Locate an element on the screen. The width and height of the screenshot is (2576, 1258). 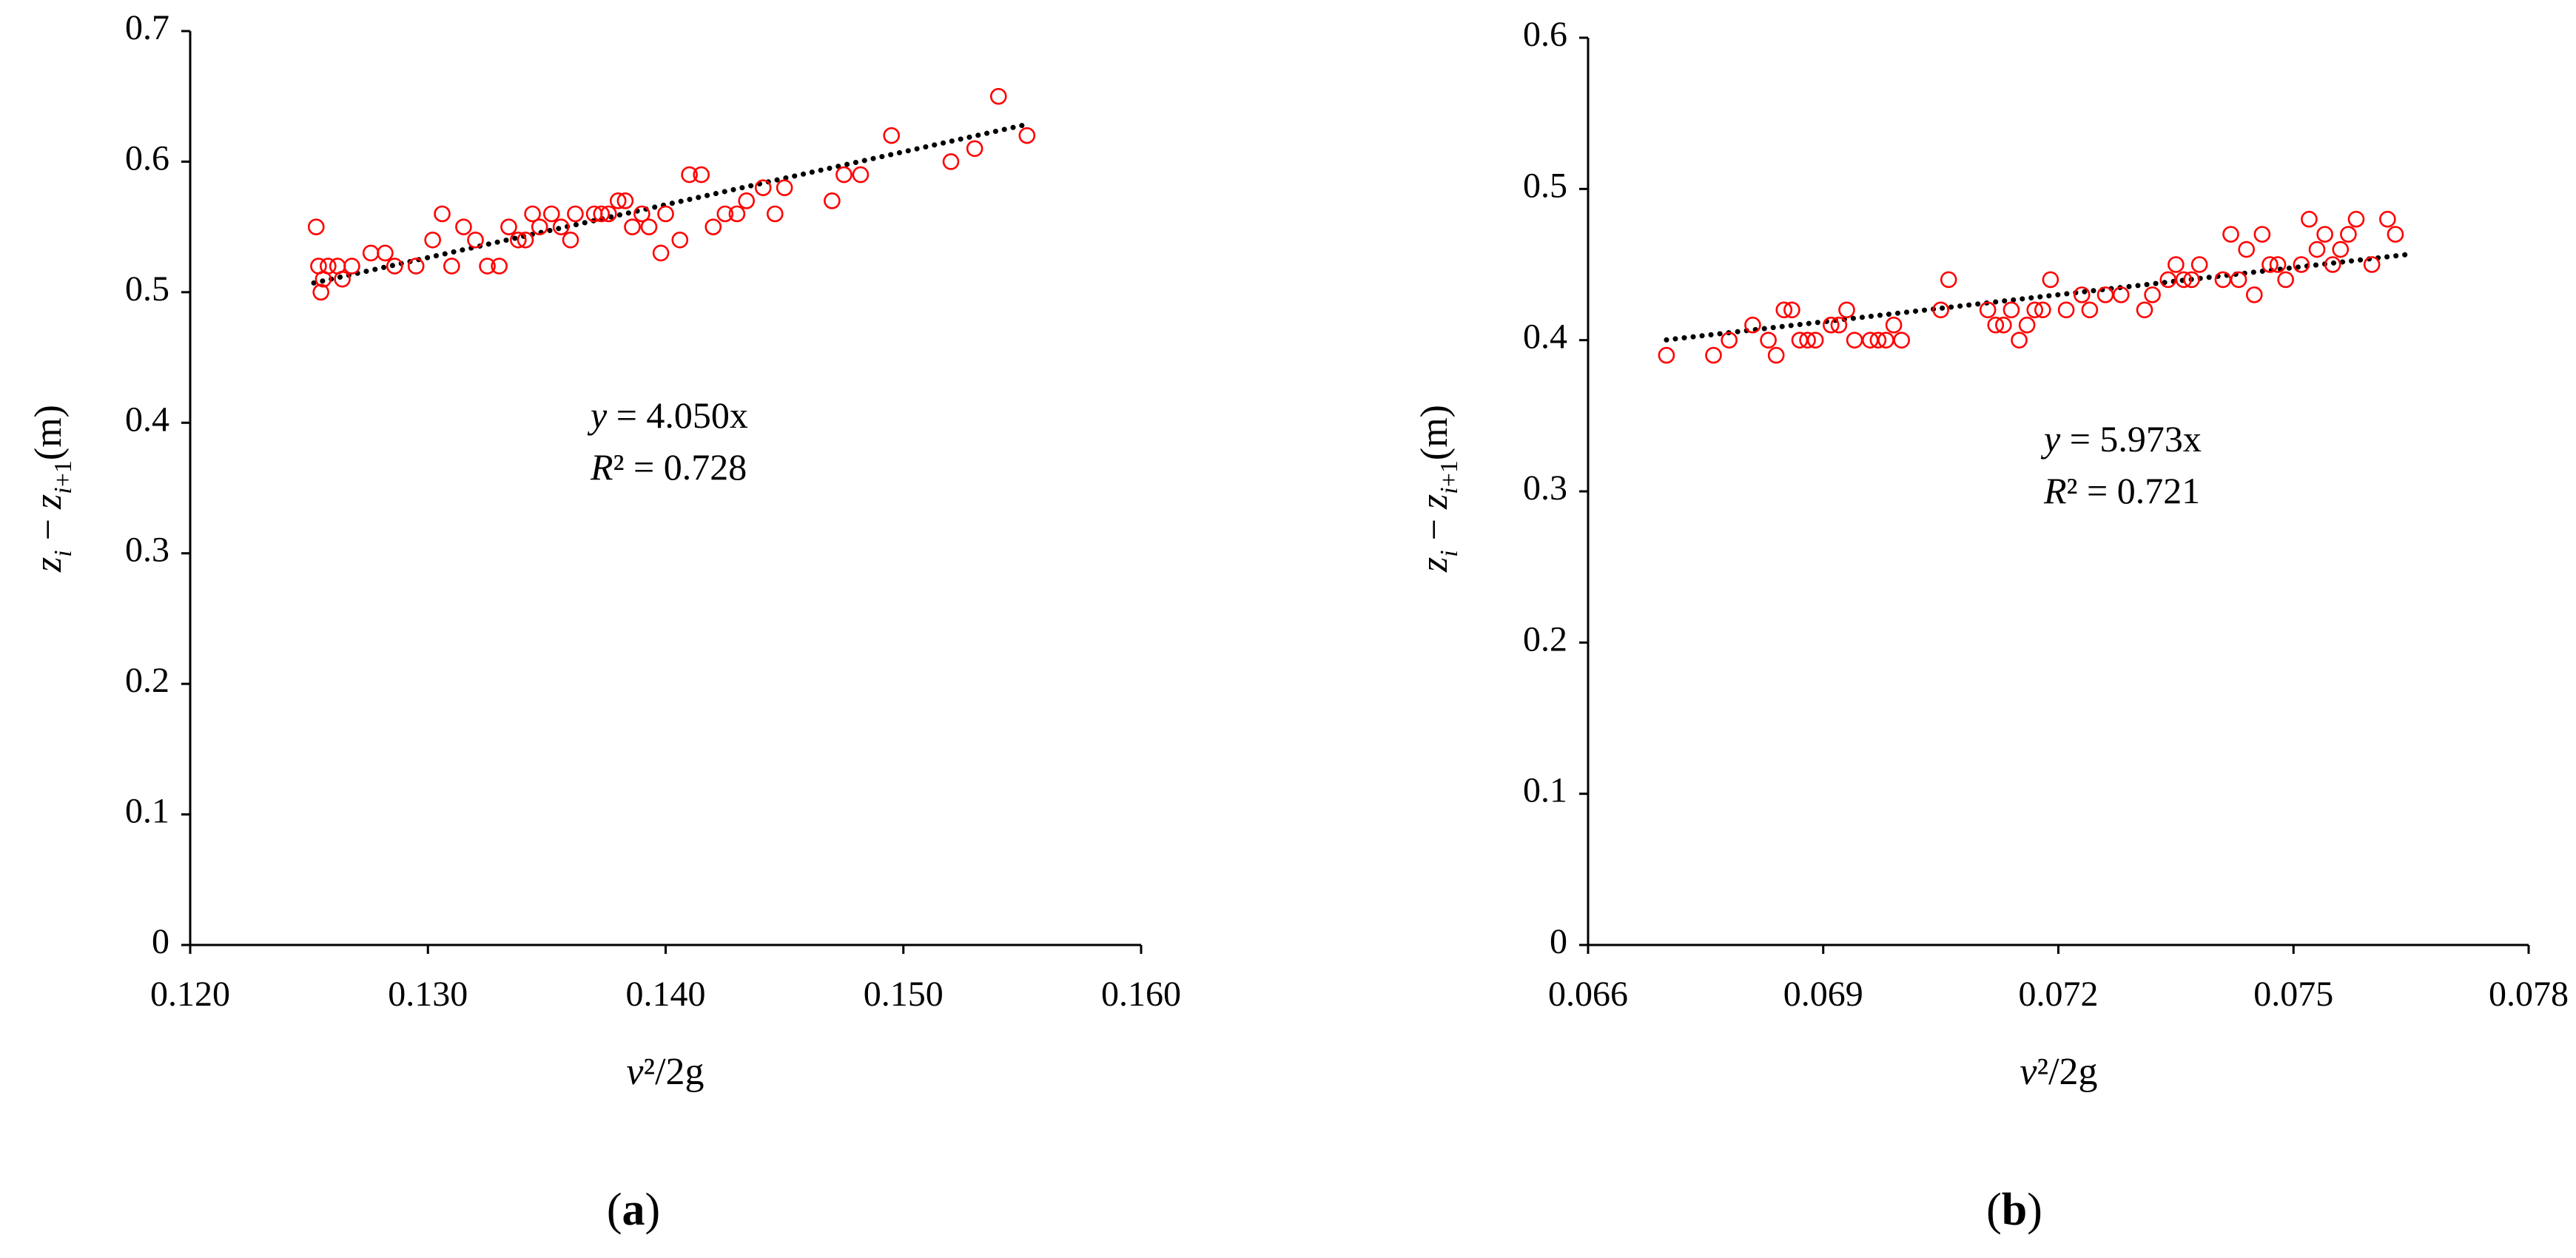
equation-label: y = 4.050x is located at coordinates (667, 415).